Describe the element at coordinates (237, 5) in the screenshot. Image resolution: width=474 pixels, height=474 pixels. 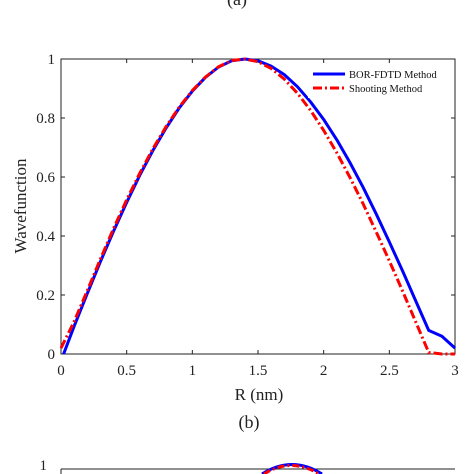
I see `panel-label-a: (a)` at that location.